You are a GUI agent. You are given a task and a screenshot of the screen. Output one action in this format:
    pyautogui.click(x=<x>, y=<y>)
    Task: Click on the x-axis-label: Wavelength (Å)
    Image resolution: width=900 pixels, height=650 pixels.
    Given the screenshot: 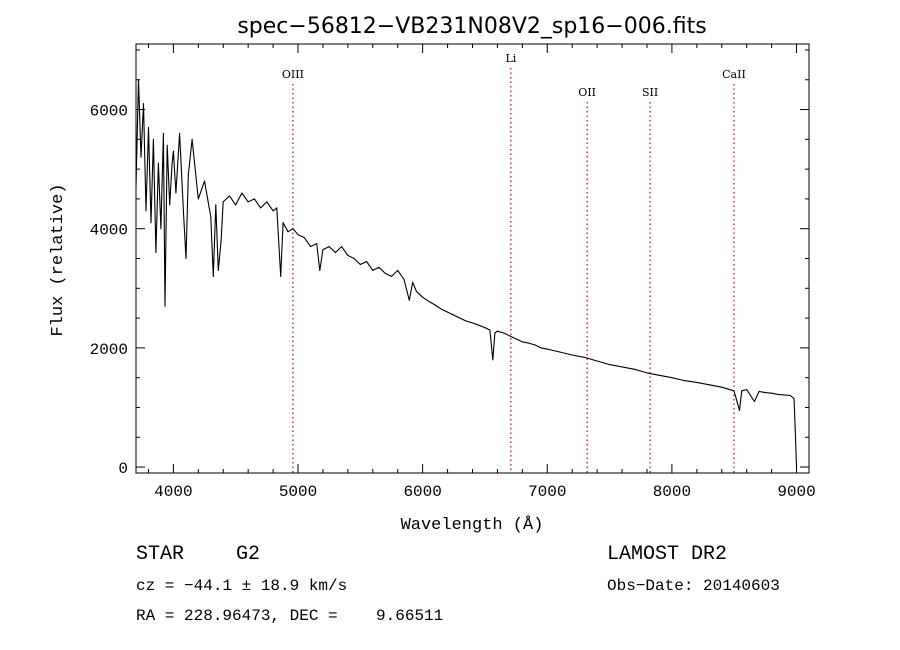 What is the action you would take?
    pyautogui.click(x=472, y=525)
    